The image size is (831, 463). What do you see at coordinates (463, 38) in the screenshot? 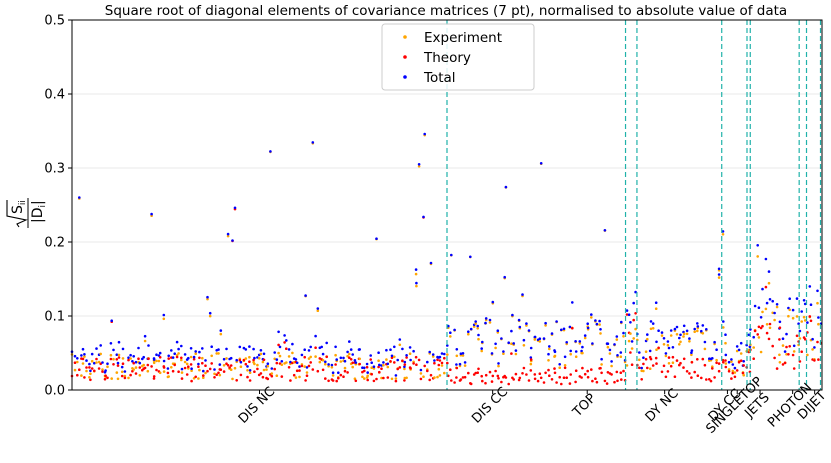
I see `legend-label-experiment: Experiment` at bounding box center [463, 38].